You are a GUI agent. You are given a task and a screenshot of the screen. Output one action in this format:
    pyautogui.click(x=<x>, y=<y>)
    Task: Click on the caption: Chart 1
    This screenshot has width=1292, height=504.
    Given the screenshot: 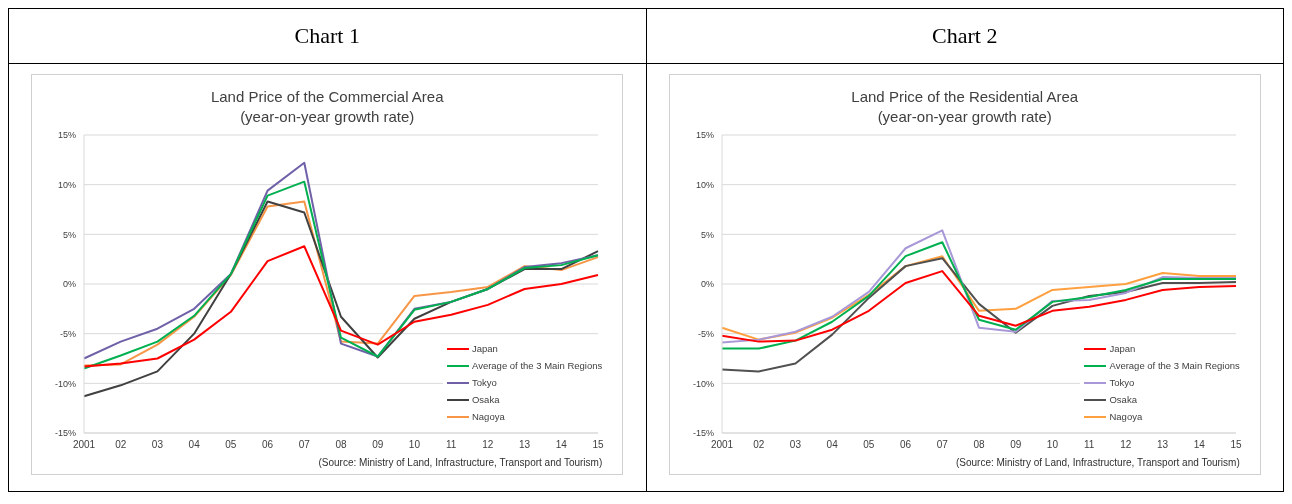 What is the action you would take?
    pyautogui.click(x=327, y=36)
    